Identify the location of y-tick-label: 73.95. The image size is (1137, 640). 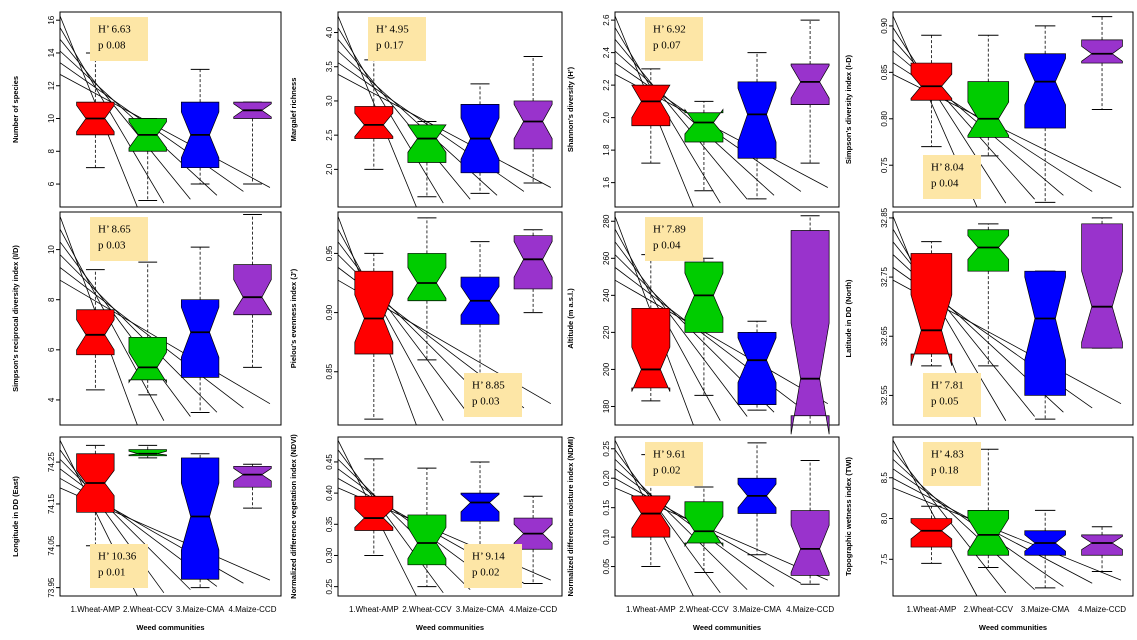
(51, 587).